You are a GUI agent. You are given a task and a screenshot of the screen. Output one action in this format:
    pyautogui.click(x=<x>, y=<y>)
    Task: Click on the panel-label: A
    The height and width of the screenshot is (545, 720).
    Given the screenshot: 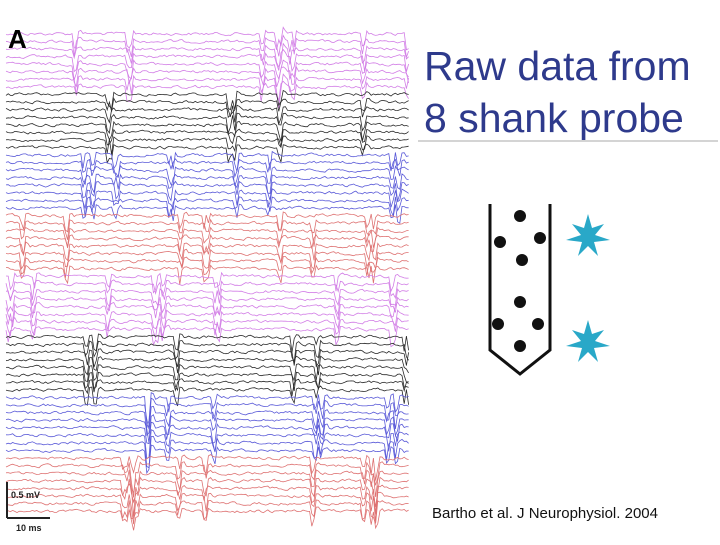 What is the action you would take?
    pyautogui.click(x=17, y=39)
    